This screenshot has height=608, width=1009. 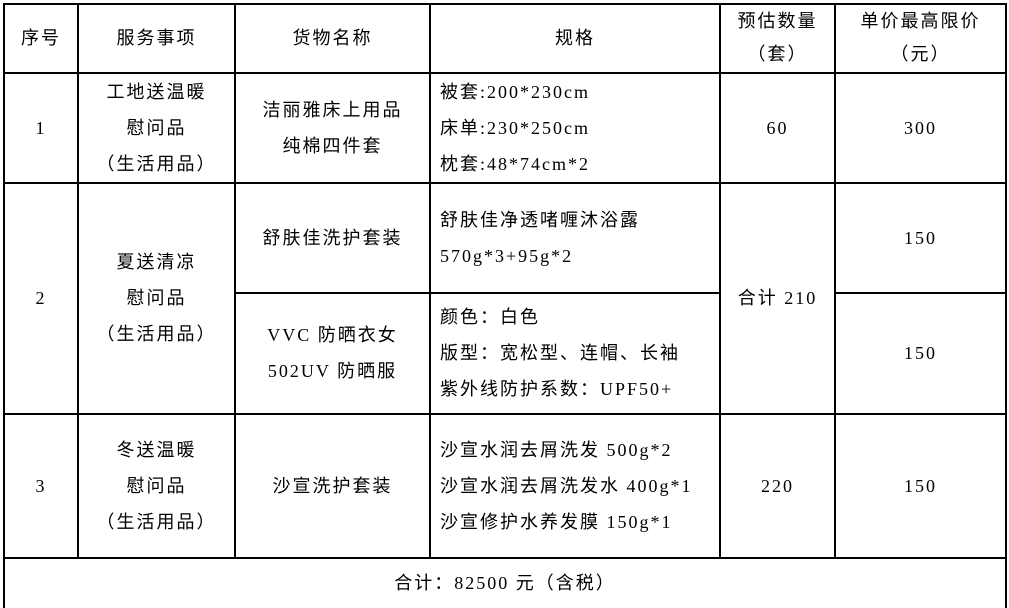 I want to click on spec-line: 版型：宽松型、连帽、长袖, so click(x=560, y=353).